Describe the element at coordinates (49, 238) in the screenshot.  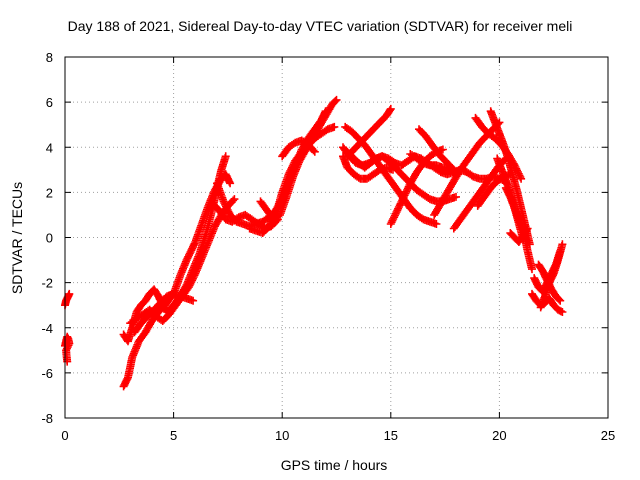
I see `y-tick-label: 0` at that location.